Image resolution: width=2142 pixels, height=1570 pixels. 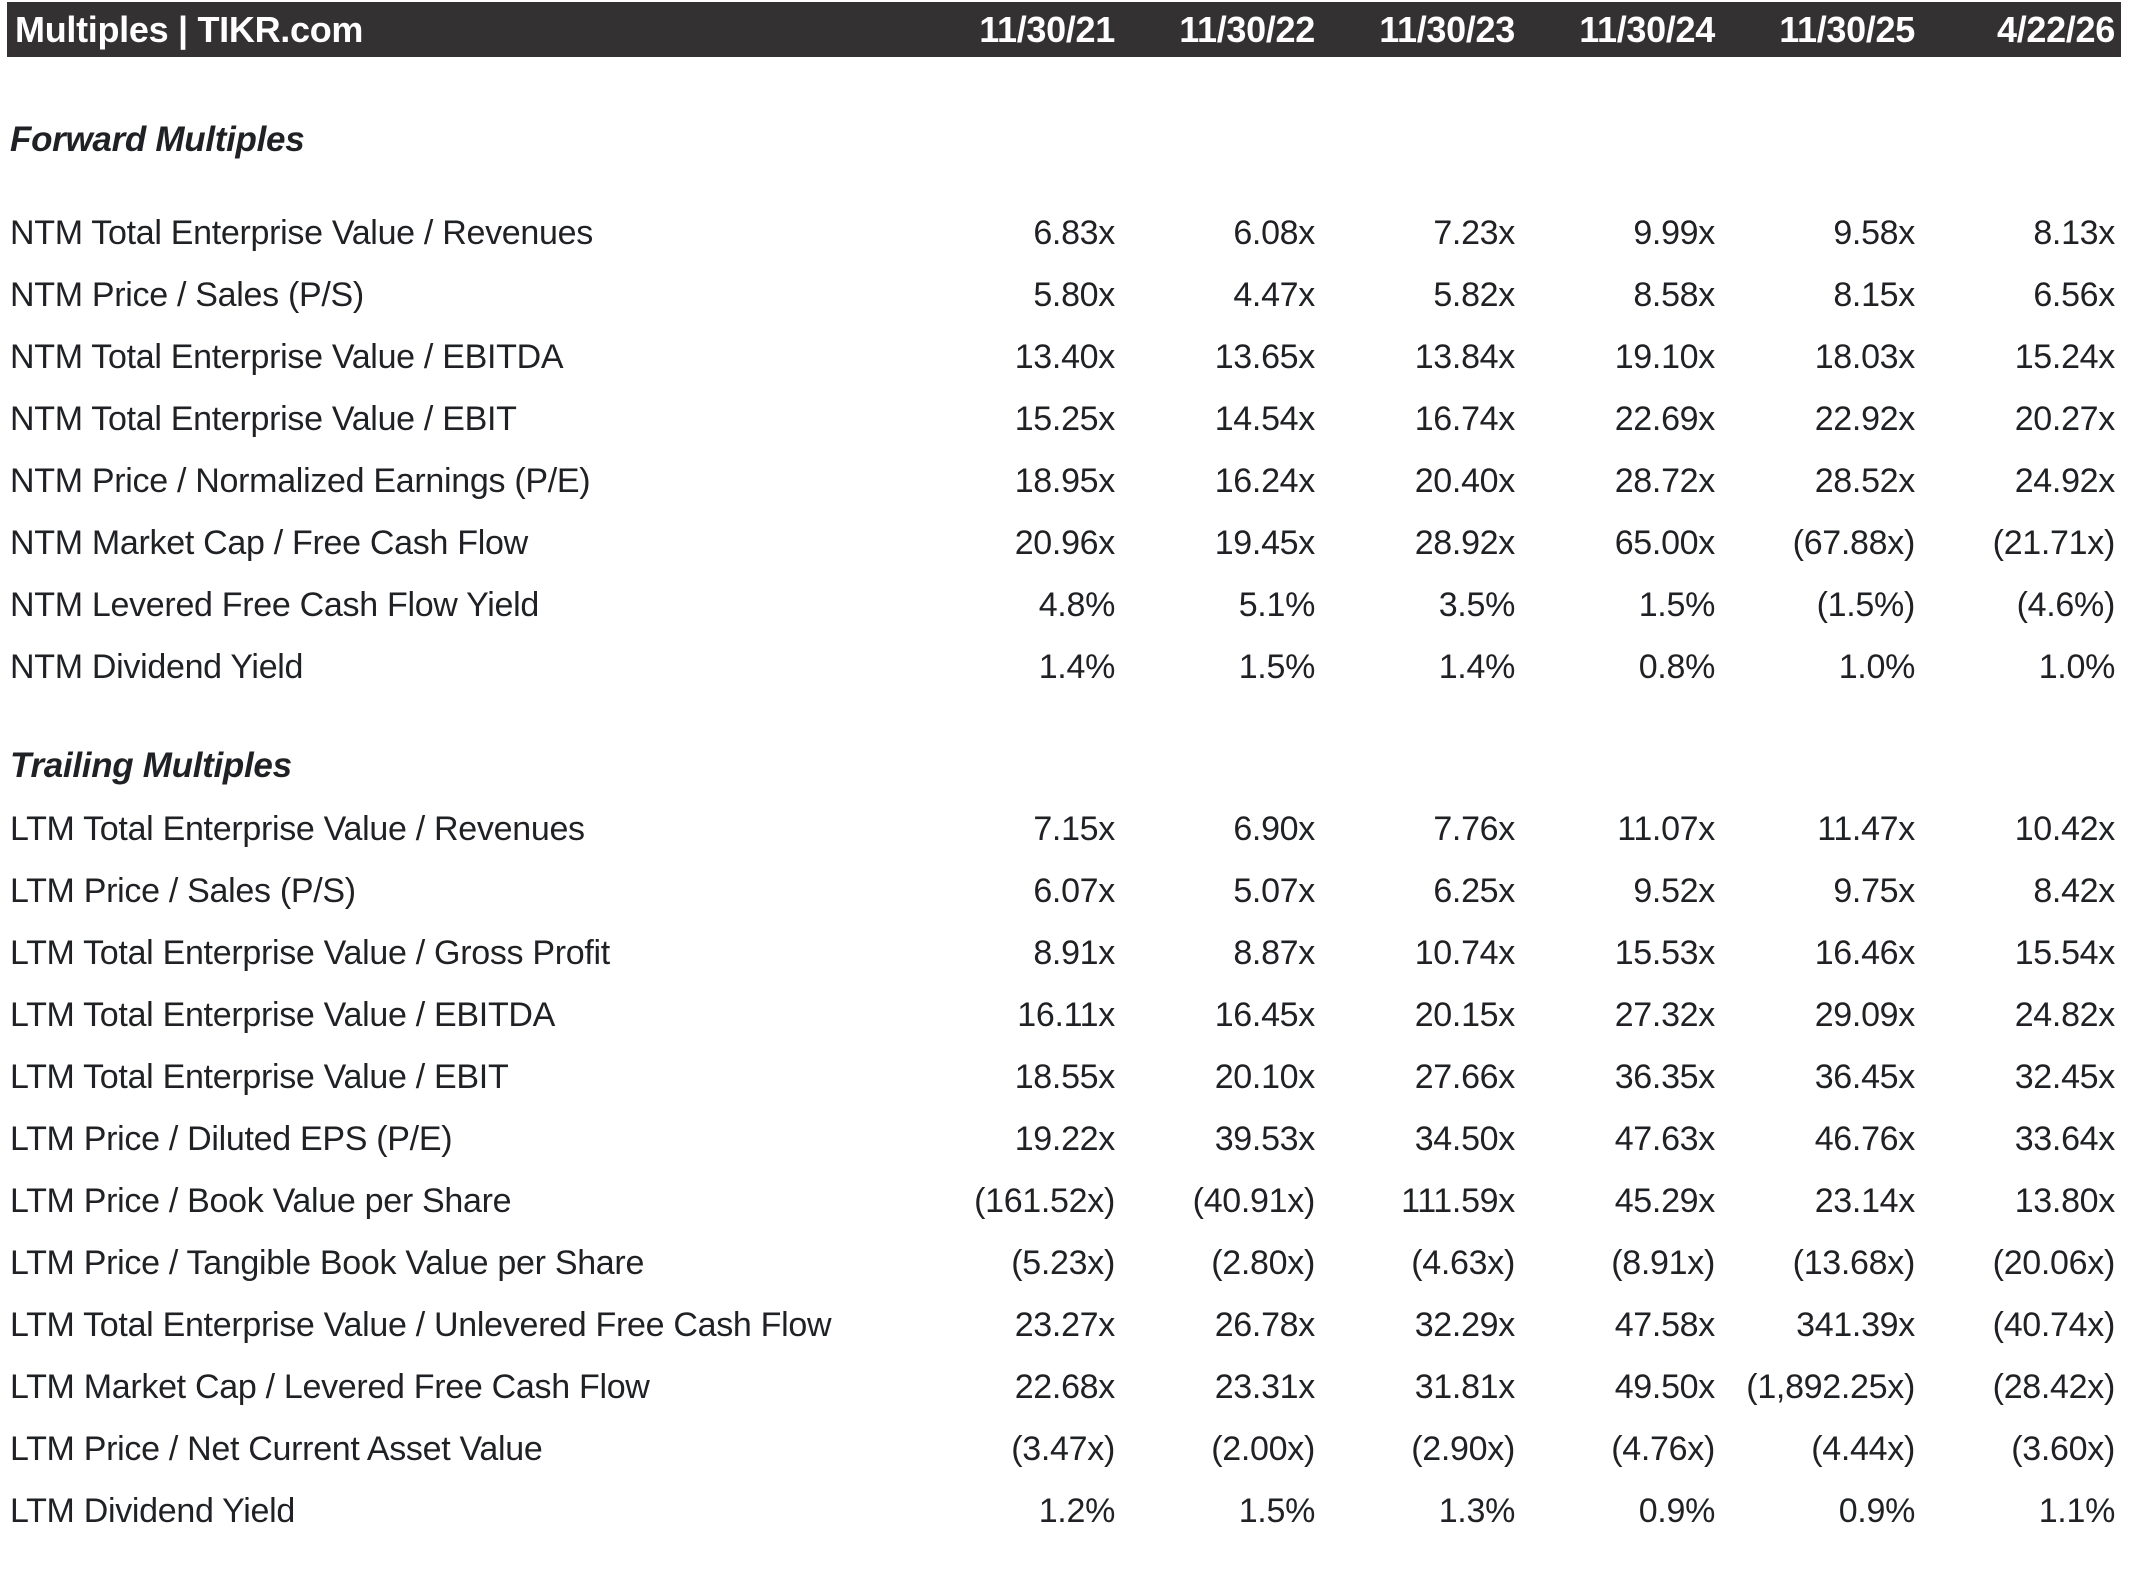 I want to click on row-value: 8.42x, so click(x=2074, y=890).